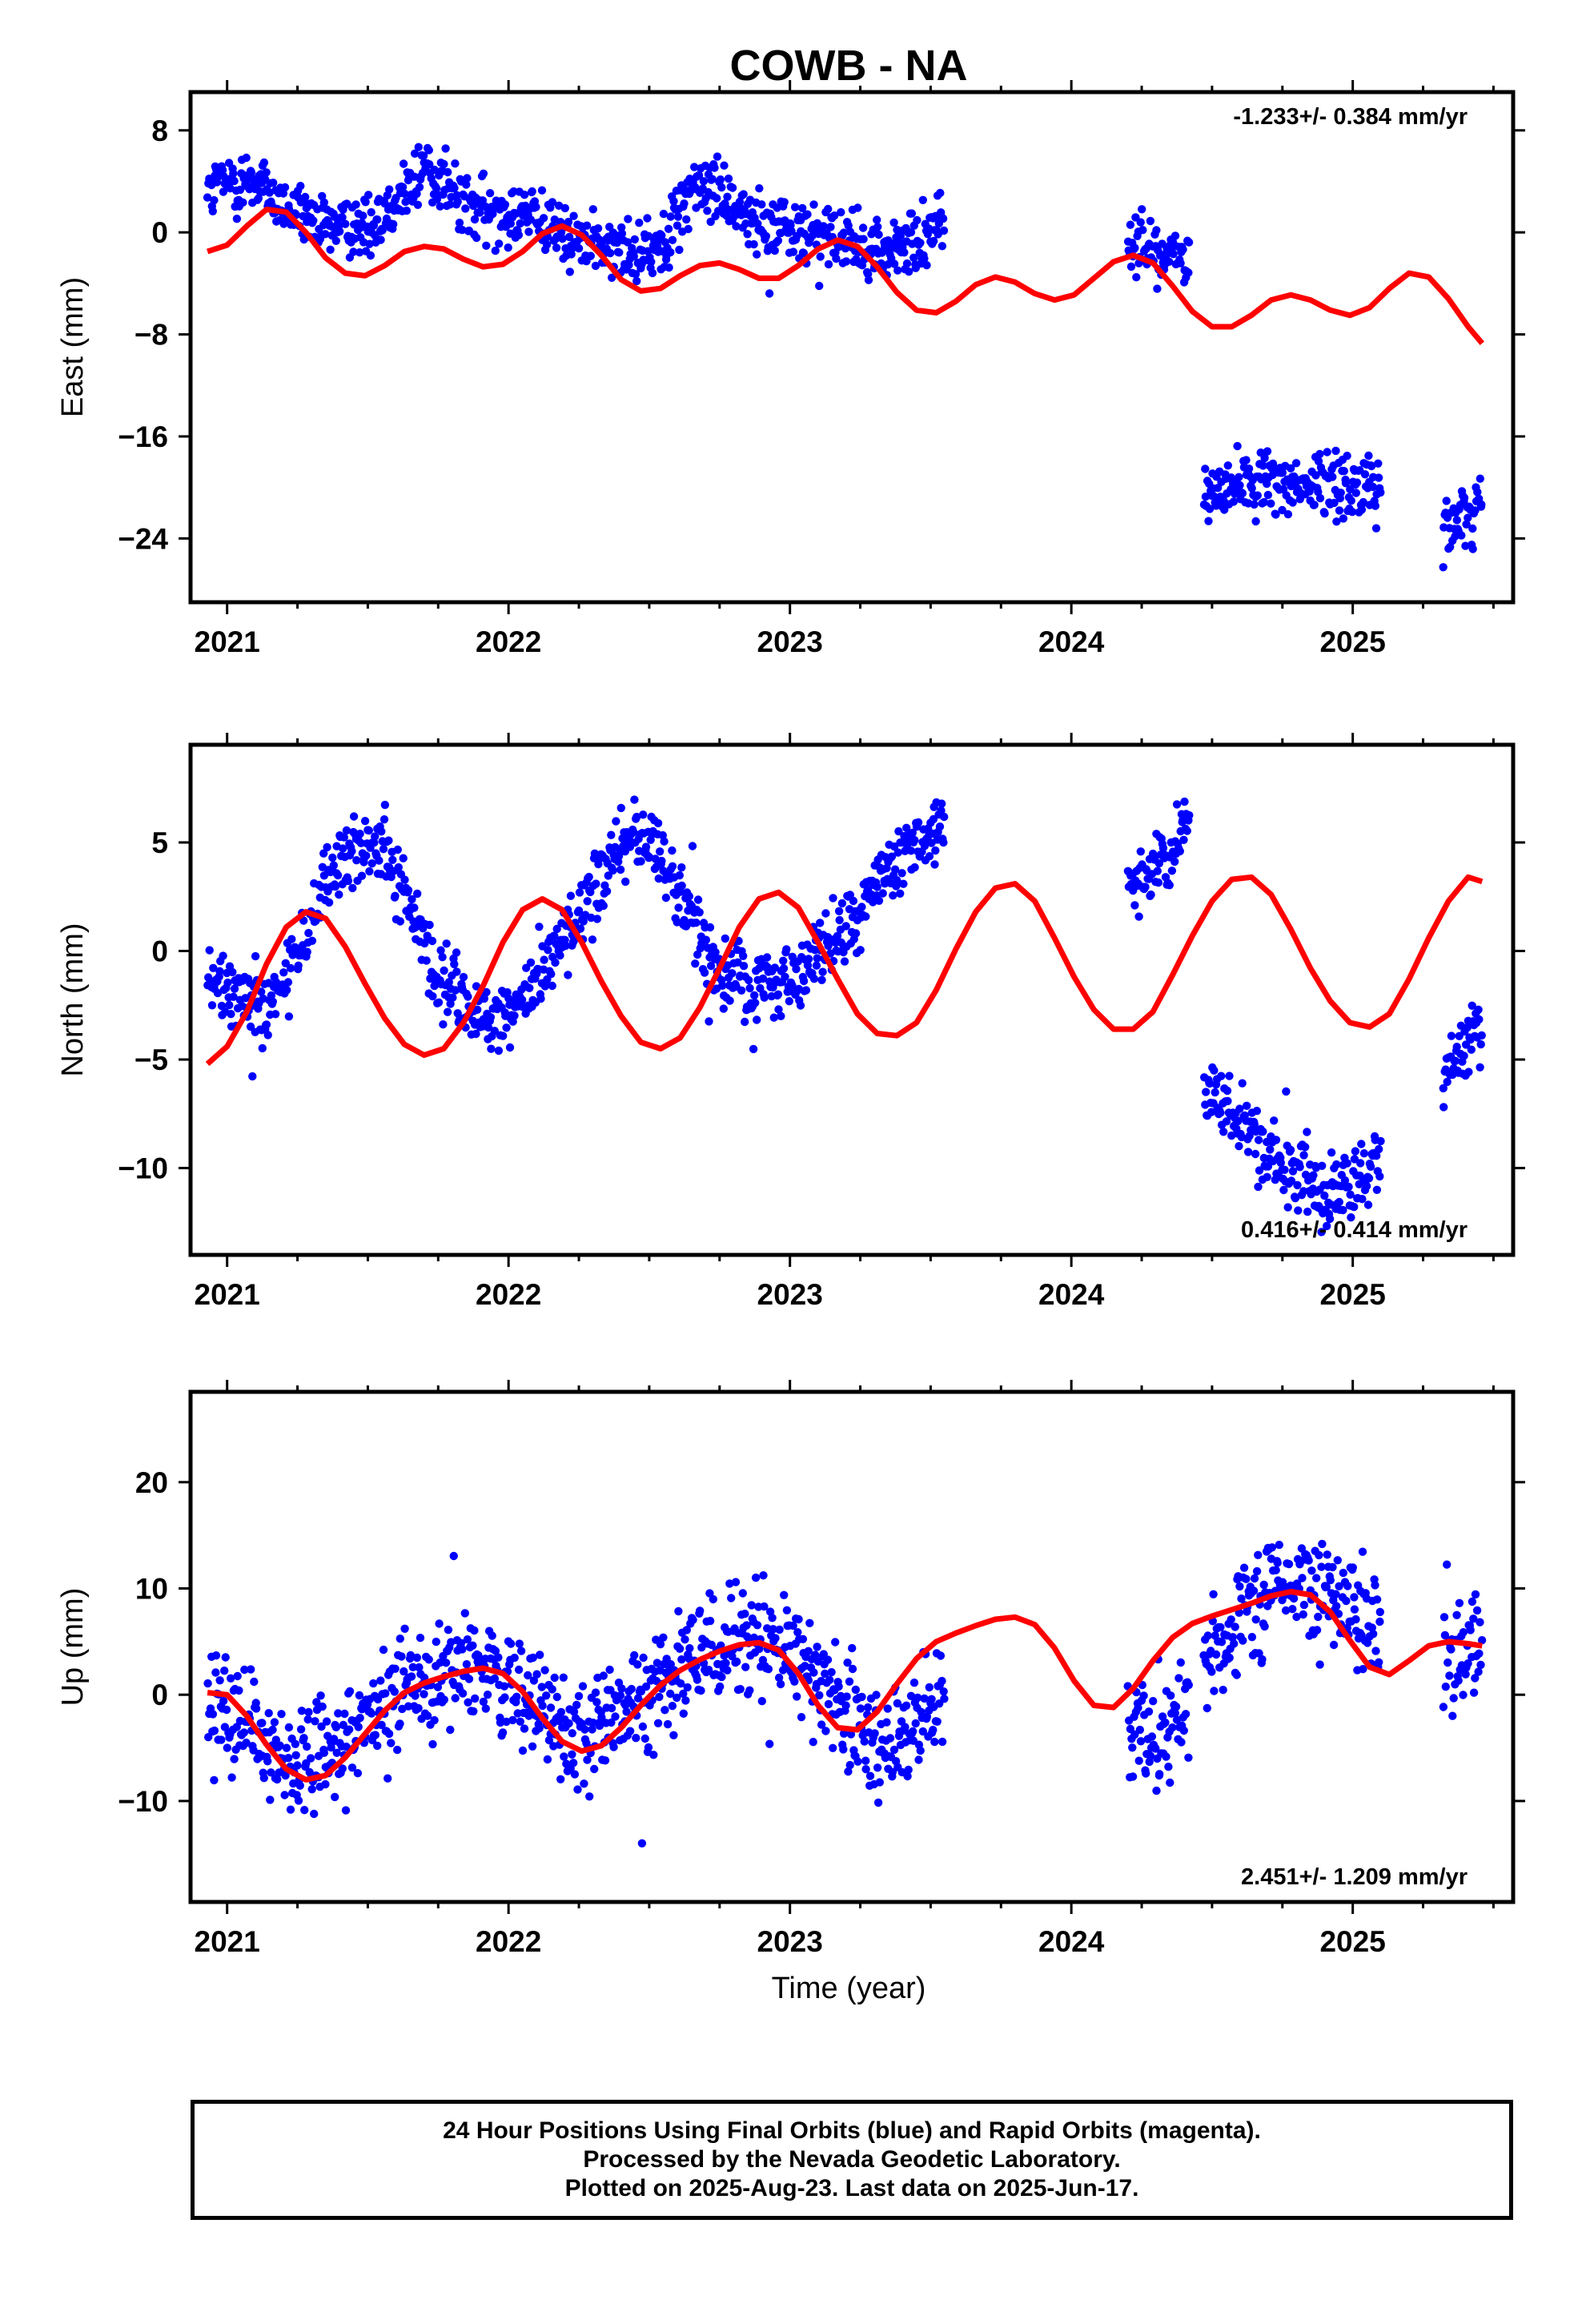 The image size is (1582, 2324). What do you see at coordinates (143, 538) in the screenshot?
I see `east-y-tick-label: −24` at bounding box center [143, 538].